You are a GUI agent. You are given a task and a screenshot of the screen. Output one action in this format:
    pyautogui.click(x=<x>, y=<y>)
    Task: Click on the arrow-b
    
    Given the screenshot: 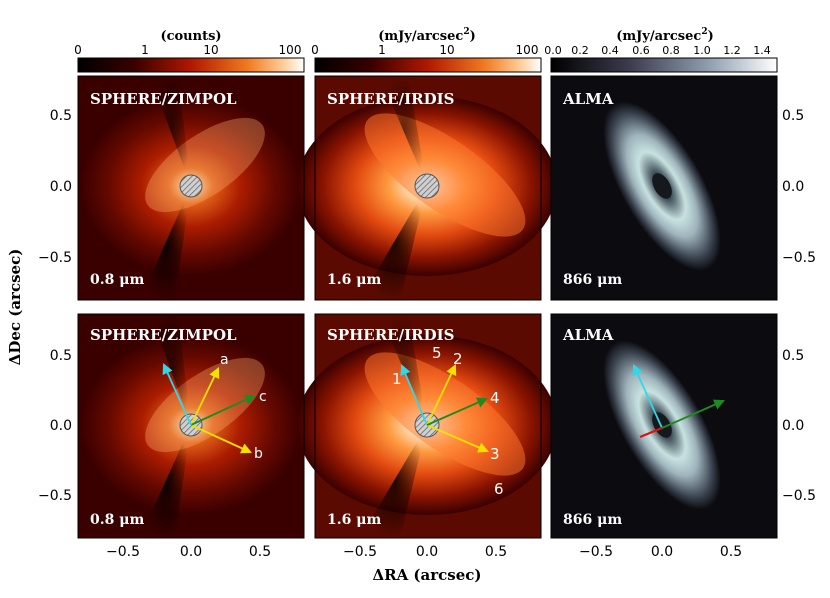 What is the action you would take?
    pyautogui.click(x=221, y=439)
    